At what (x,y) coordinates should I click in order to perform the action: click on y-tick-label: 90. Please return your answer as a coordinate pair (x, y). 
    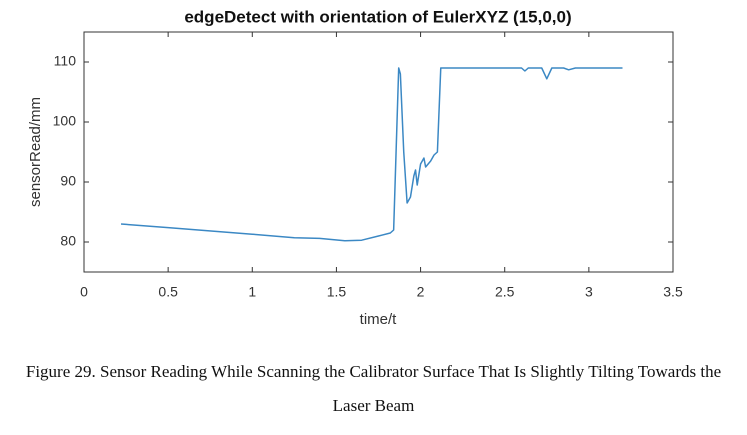
    Looking at the image, I should click on (68, 181).